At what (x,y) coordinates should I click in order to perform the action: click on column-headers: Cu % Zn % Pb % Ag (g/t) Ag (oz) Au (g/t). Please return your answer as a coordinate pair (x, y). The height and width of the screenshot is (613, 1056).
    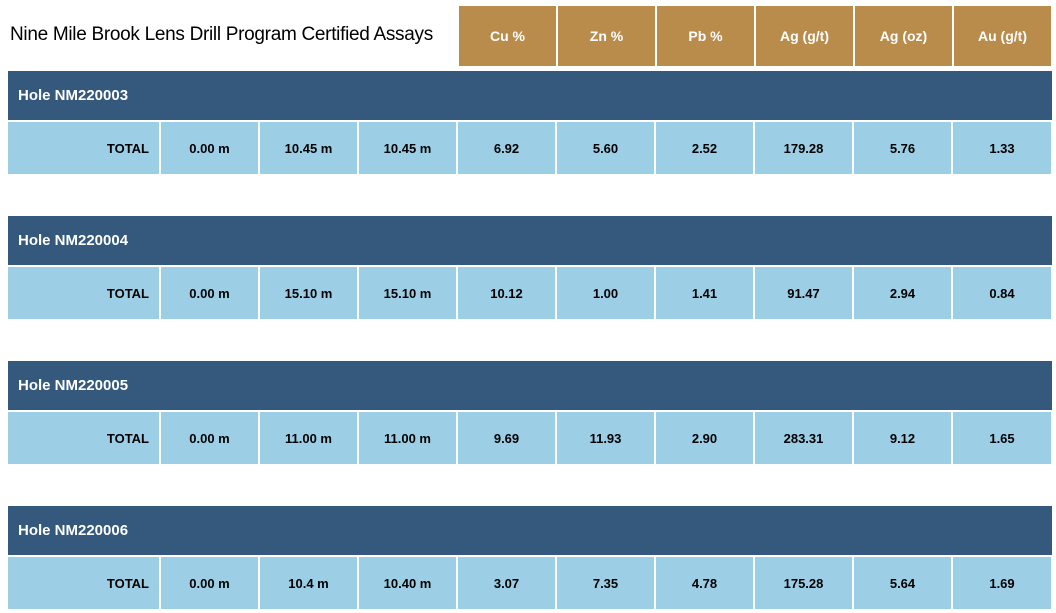
    Looking at the image, I should click on (756, 36).